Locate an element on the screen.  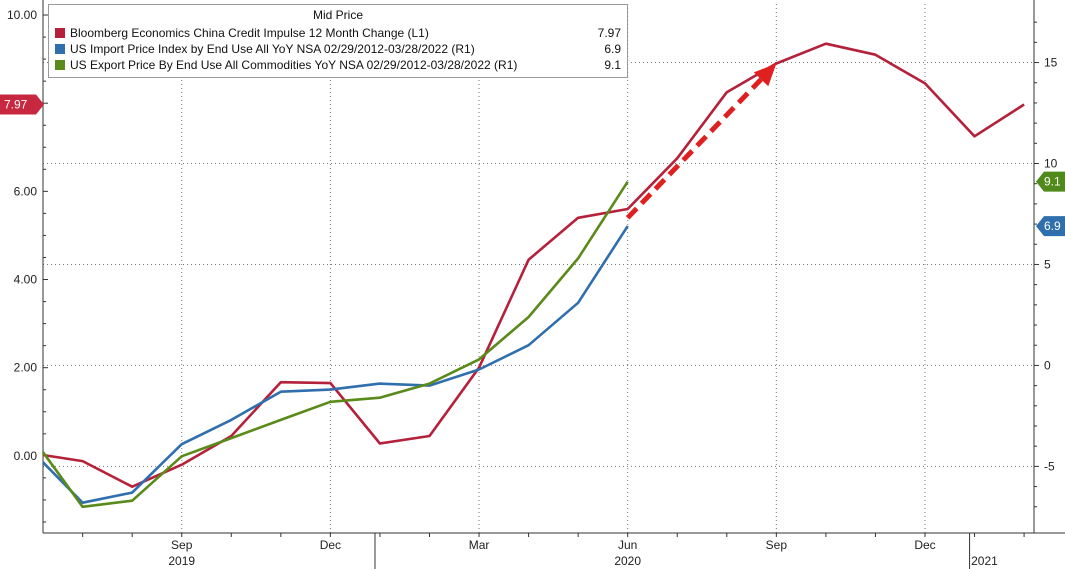
trend-arrow-shaft is located at coordinates (694, 148).